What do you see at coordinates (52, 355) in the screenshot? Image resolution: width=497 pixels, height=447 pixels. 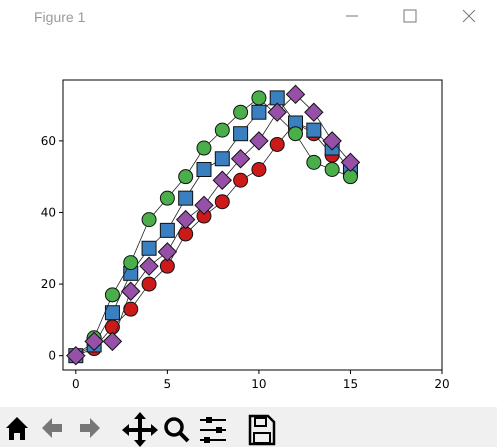 I see `y-tick-label: 0` at bounding box center [52, 355].